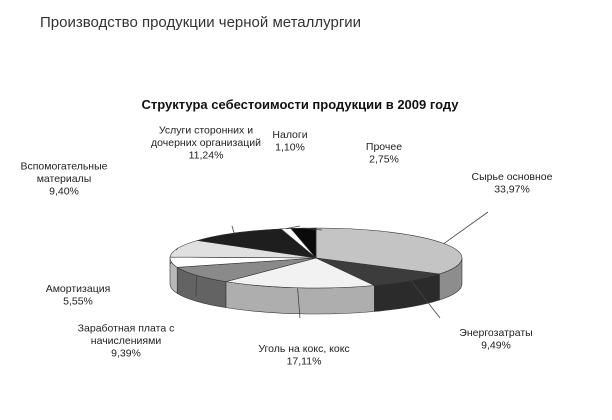  What do you see at coordinates (384, 159) in the screenshot?
I see `slice-value-label: 2,75%` at bounding box center [384, 159].